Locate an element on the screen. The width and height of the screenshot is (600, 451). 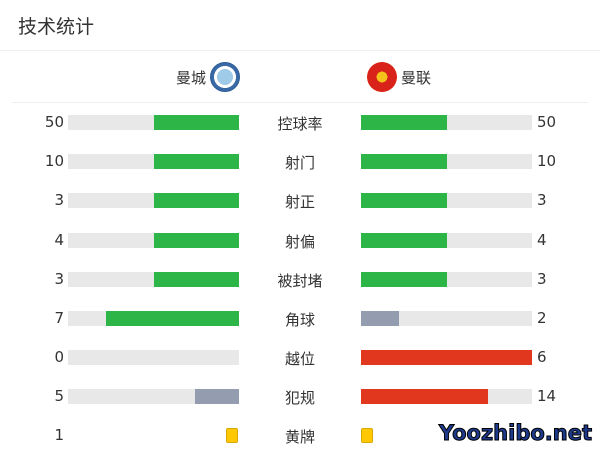
away-value: 2 is located at coordinates (542, 318).